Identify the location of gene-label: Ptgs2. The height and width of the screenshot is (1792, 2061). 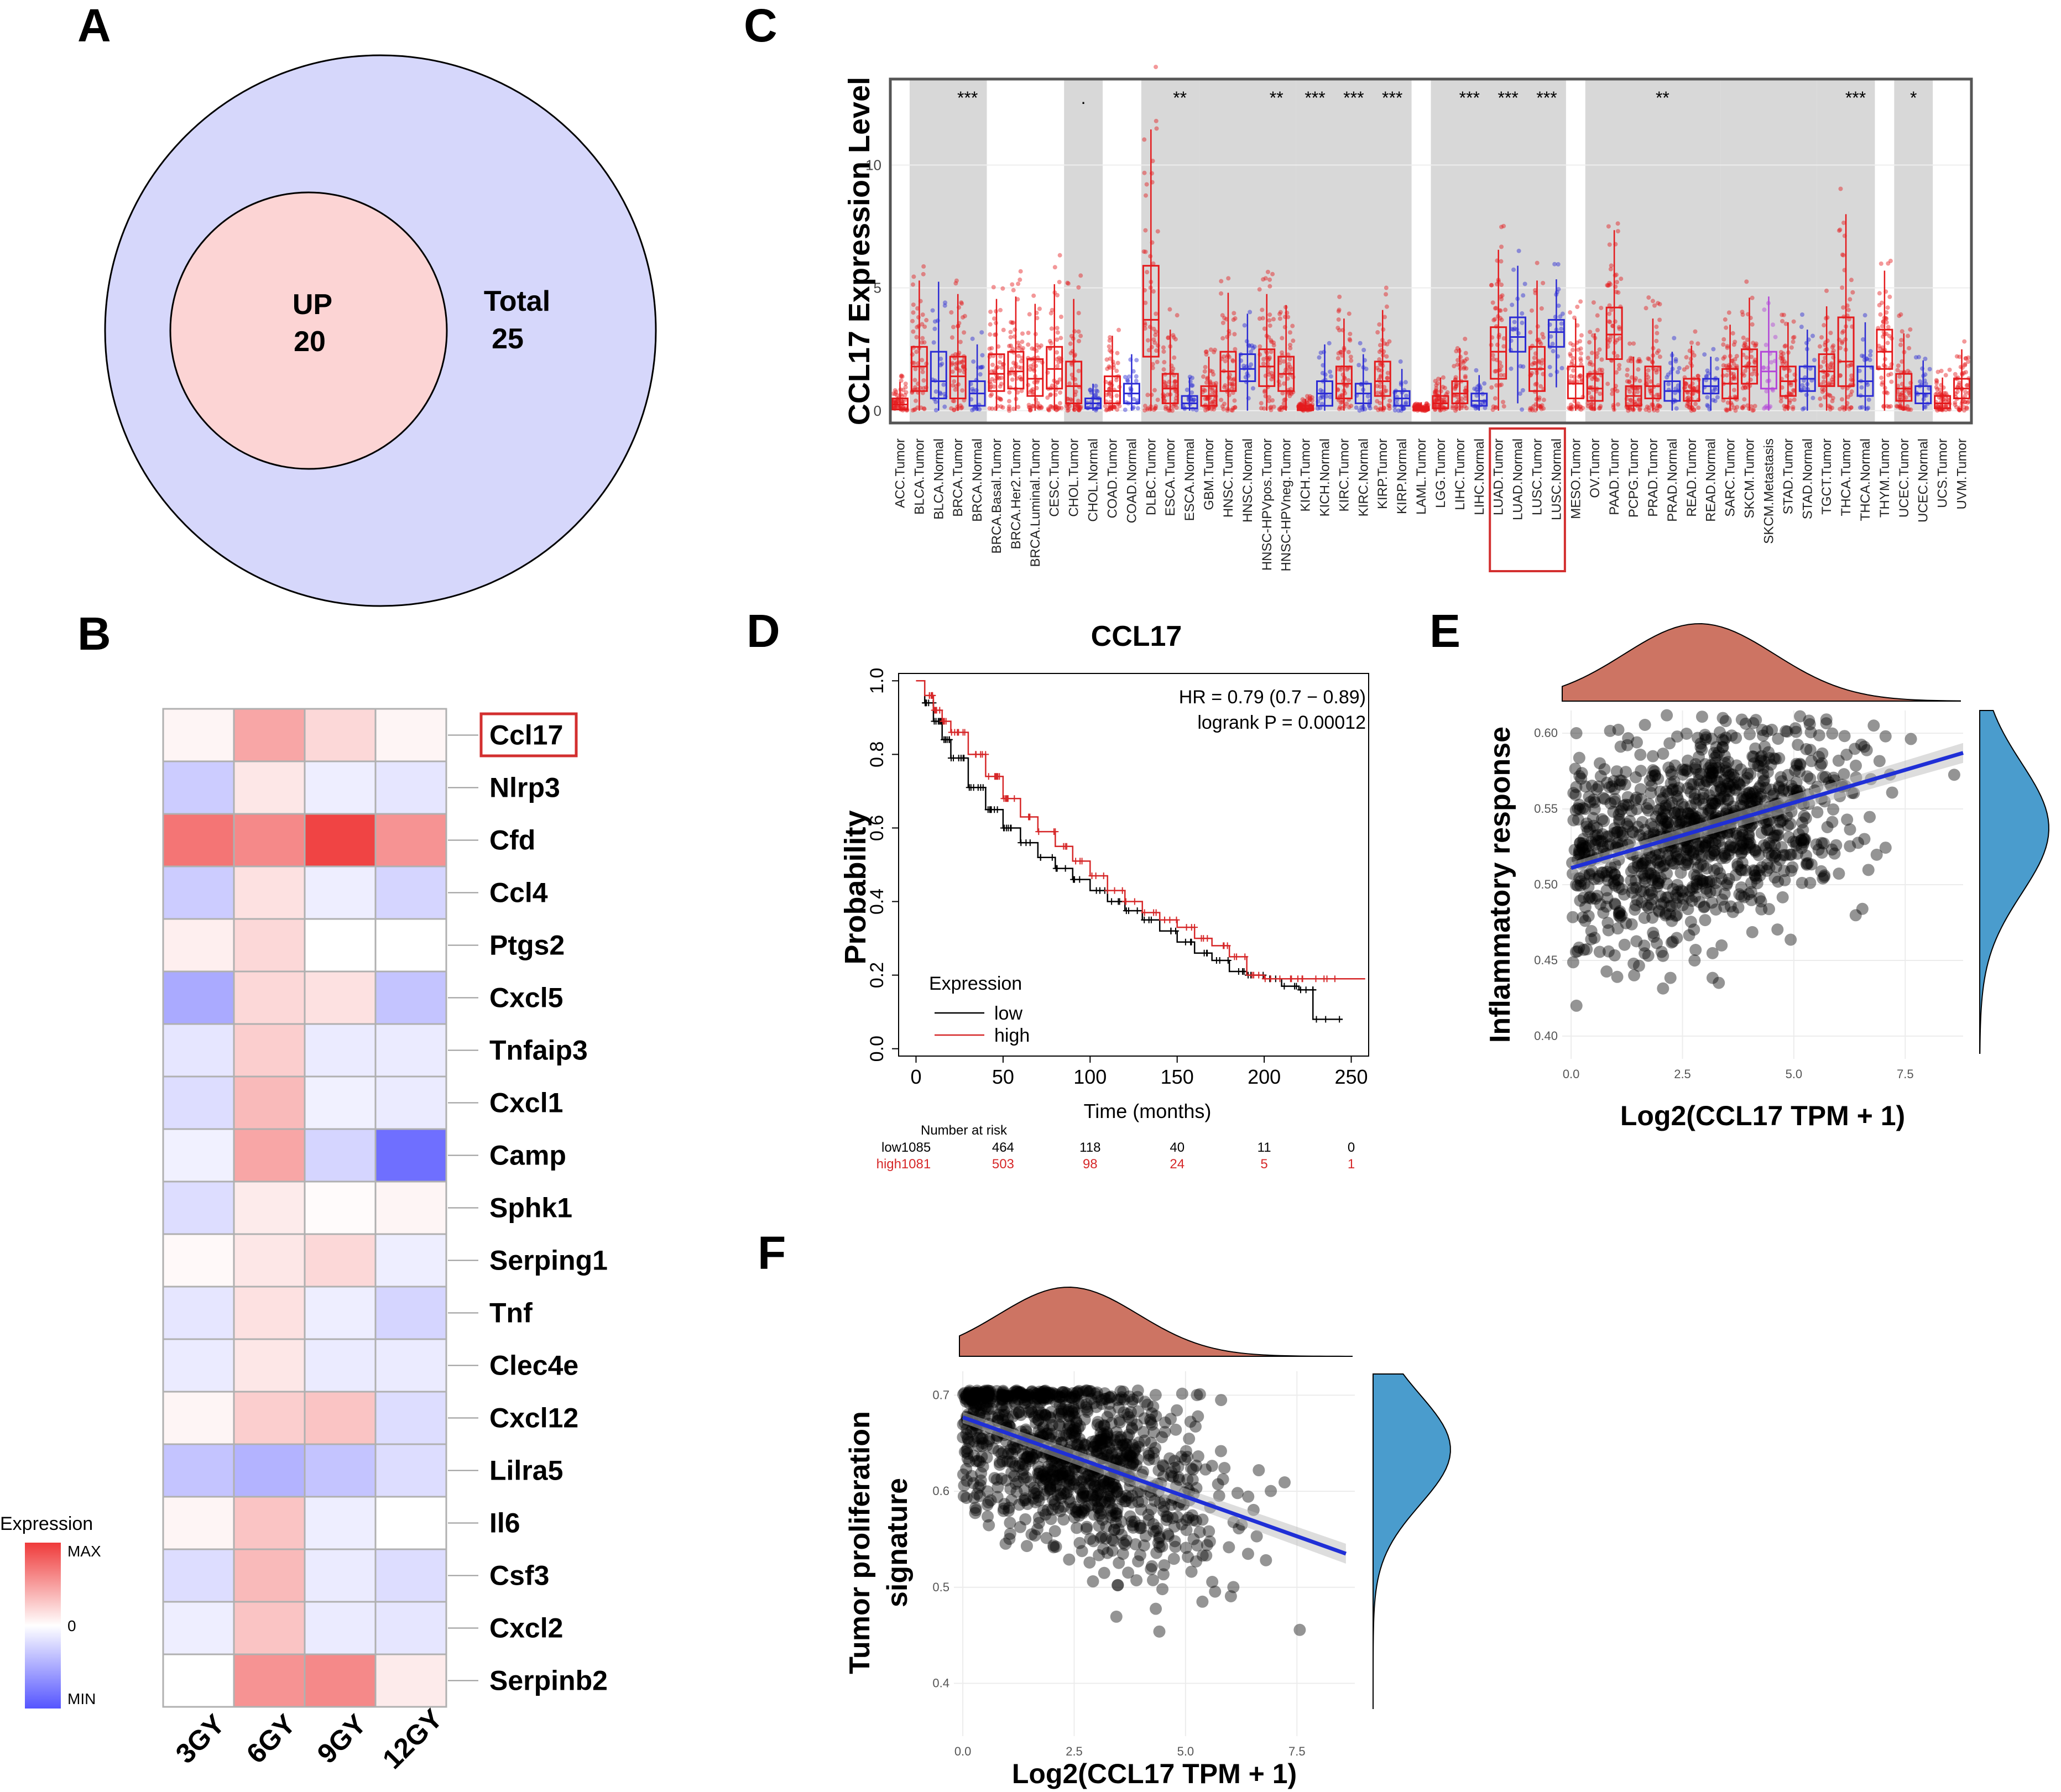
(527, 946).